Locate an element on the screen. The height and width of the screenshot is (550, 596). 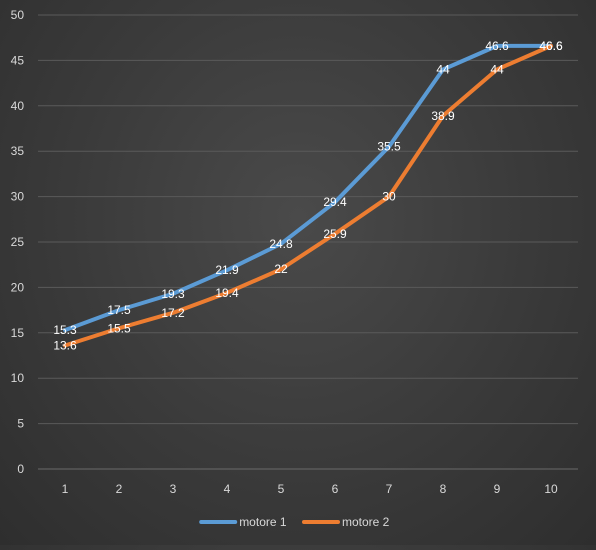
x-tick-label: 3 is located at coordinates (173, 489).